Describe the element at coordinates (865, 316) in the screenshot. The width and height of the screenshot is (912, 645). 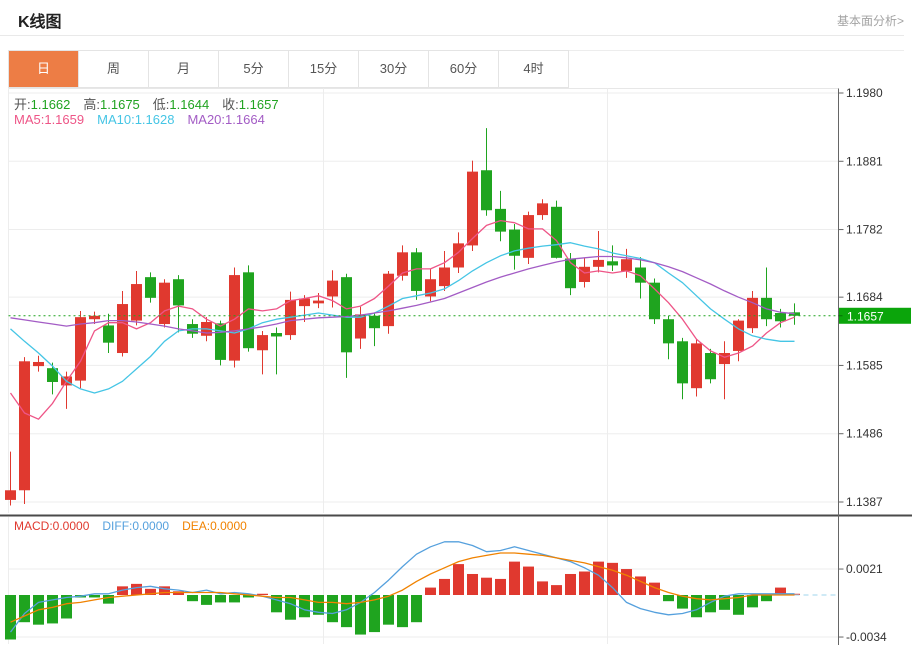
I see `current-price-badge-label: 1.1657` at that location.